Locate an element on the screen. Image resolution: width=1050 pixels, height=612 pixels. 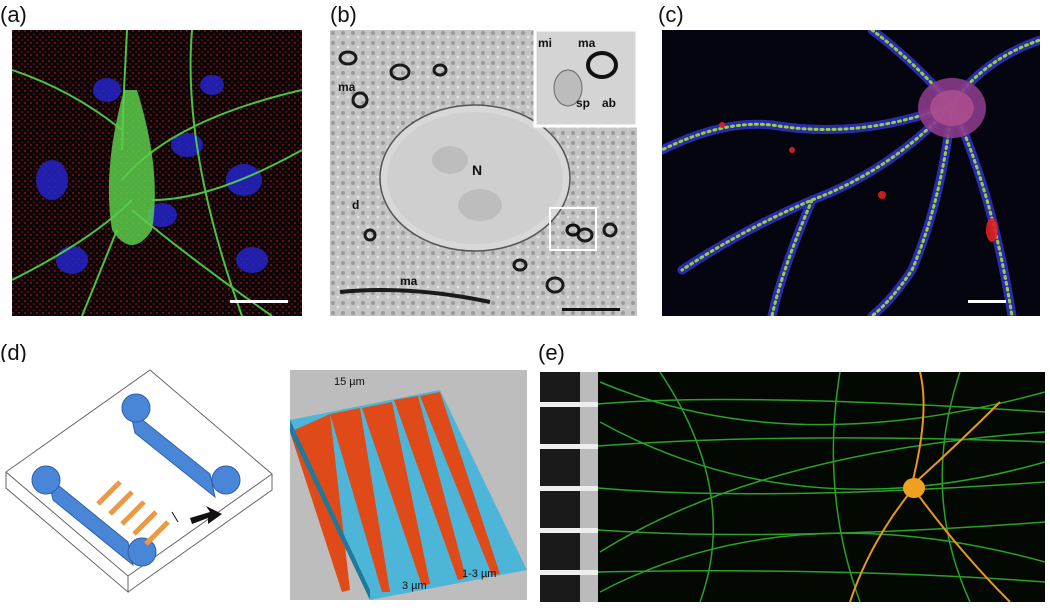
panel-label-b: (b) is located at coordinates (343, 14).